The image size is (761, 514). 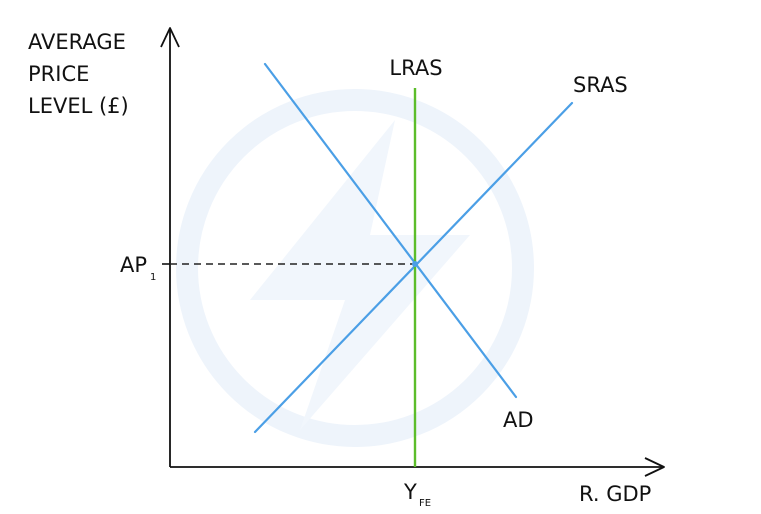 What do you see at coordinates (415, 264) in the screenshot?
I see `equilibrium-point` at bounding box center [415, 264].